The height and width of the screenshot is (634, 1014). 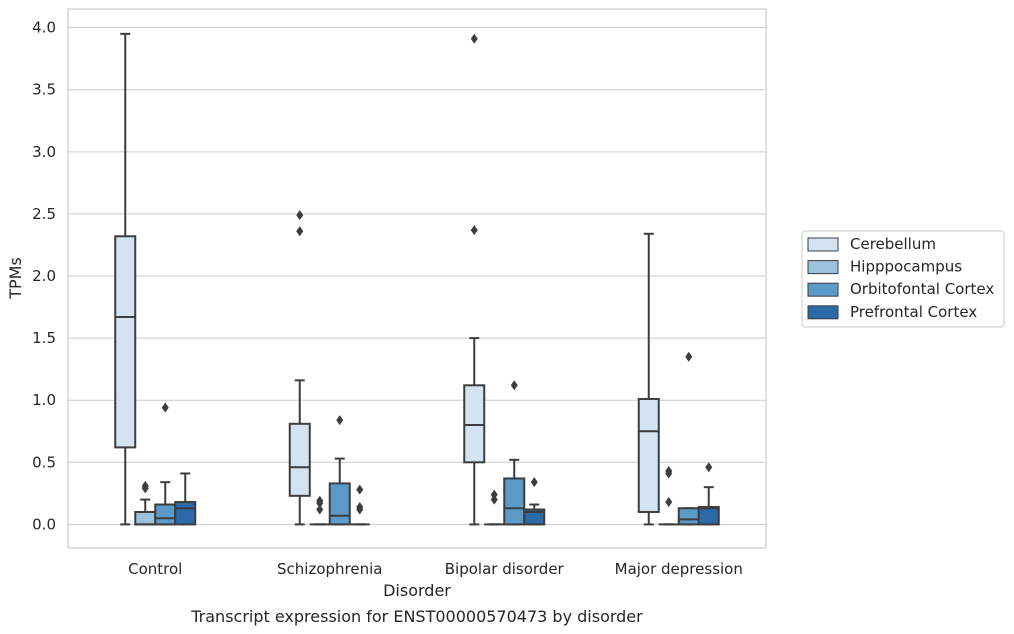 What do you see at coordinates (922, 289) in the screenshot?
I see `legend-label: Orbitofontal Cortex` at bounding box center [922, 289].